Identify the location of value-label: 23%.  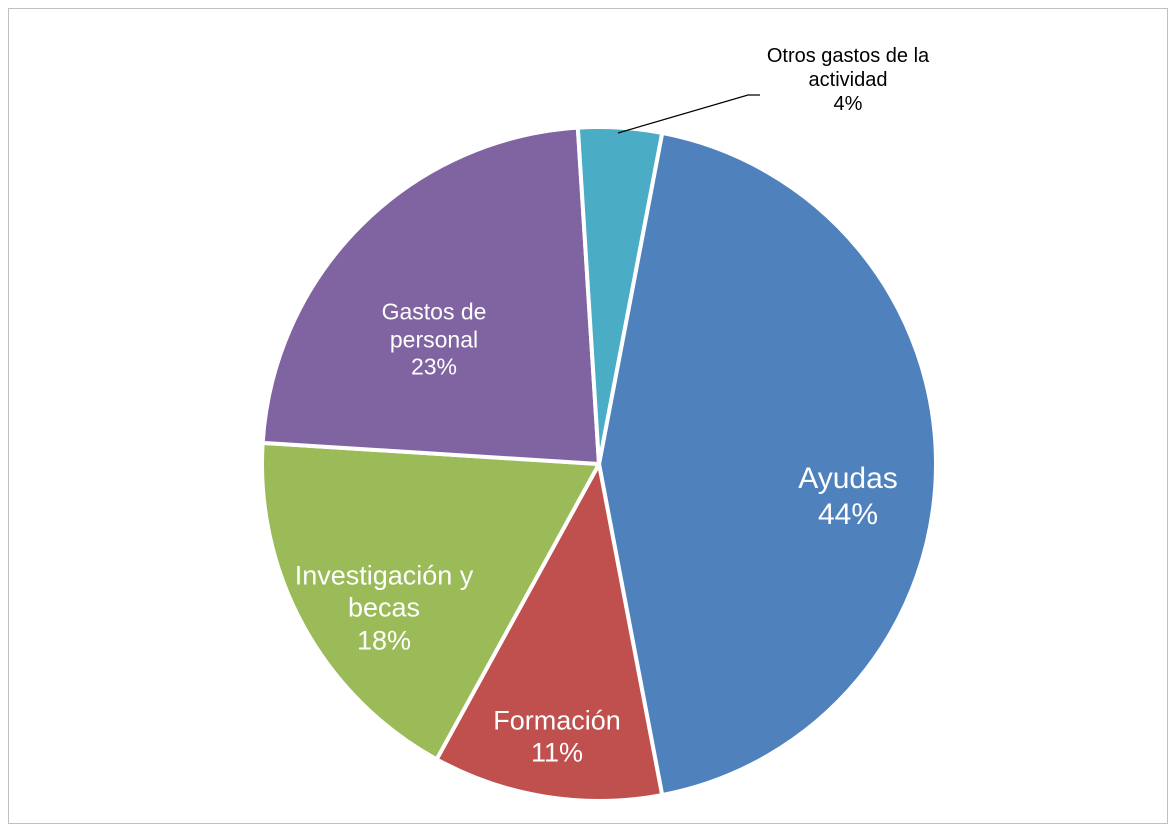
(434, 366).